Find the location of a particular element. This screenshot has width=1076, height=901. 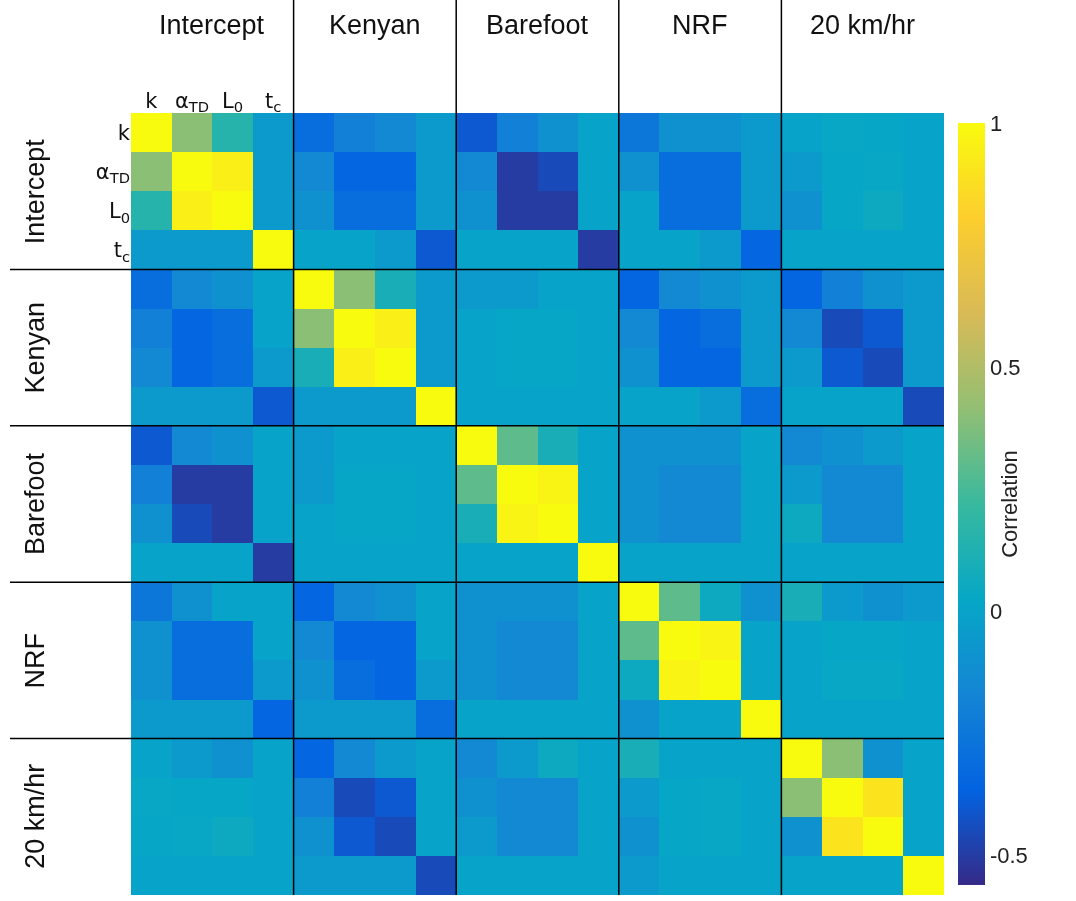

color-bar-label: -0.5 is located at coordinates (1008, 856).